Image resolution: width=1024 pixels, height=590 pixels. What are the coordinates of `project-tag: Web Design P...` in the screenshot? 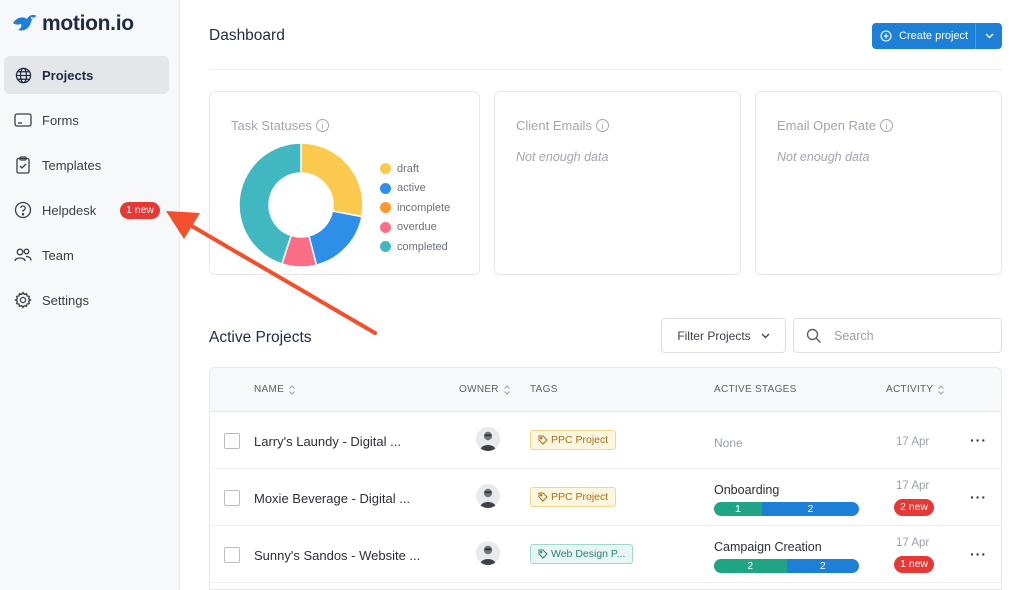 It's located at (582, 554).